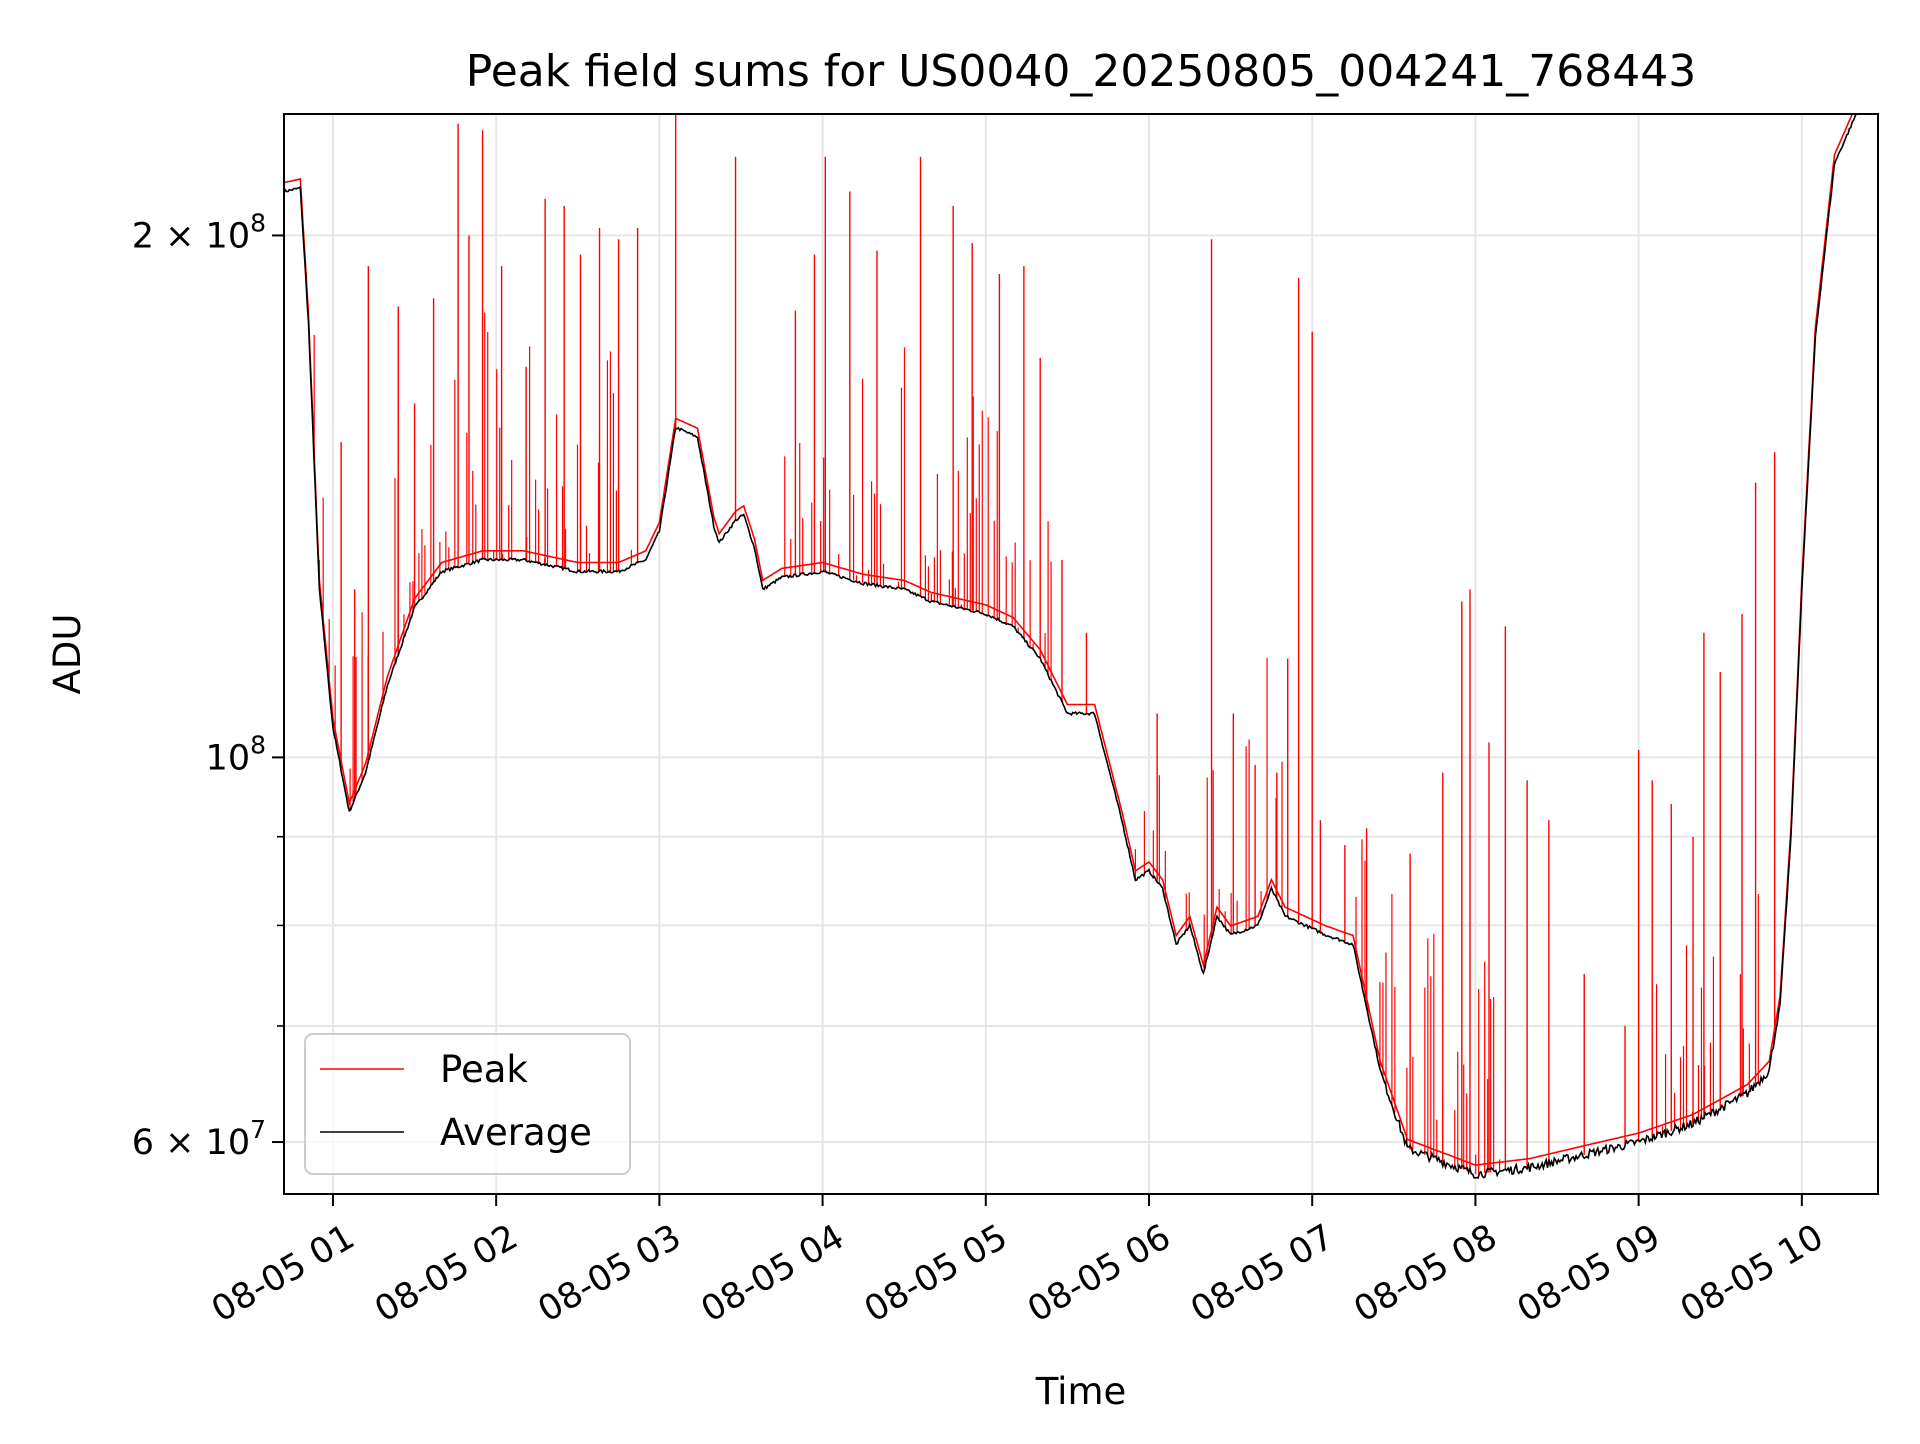 The height and width of the screenshot is (1444, 1920). I want to click on y-axis-label: ADU, so click(67, 654).